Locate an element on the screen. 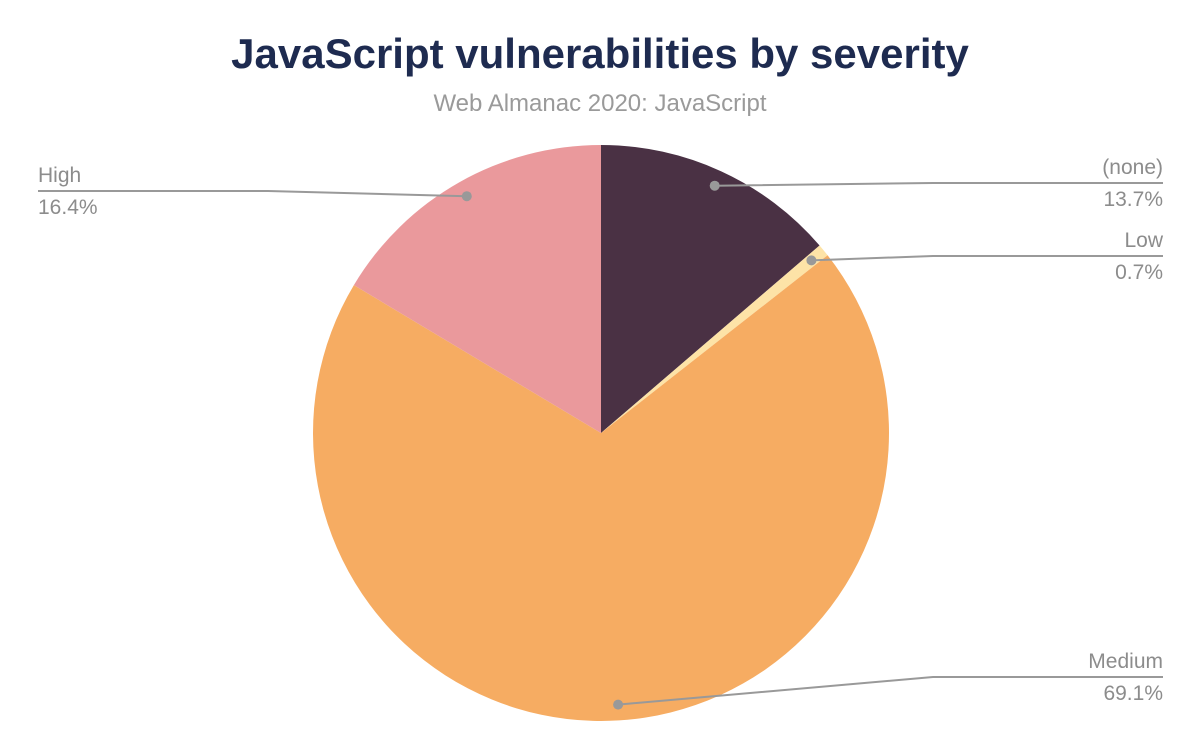 This screenshot has width=1200, height=742. pie-slice-high is located at coordinates (477, 289).